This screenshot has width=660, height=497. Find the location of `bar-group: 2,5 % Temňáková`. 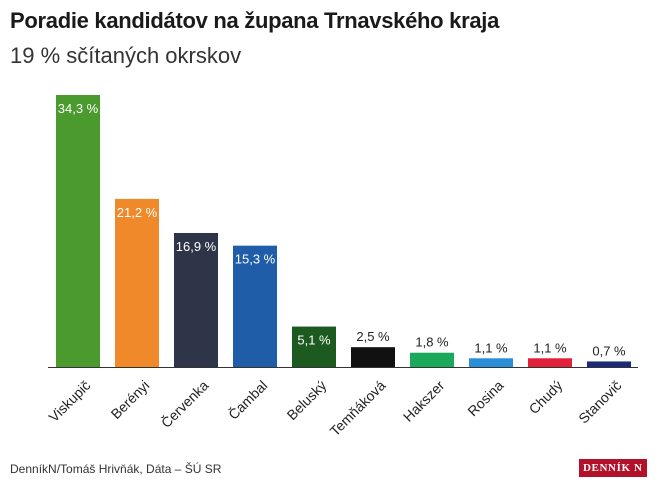

bar-group: 2,5 % Temňáková is located at coordinates (361, 384).